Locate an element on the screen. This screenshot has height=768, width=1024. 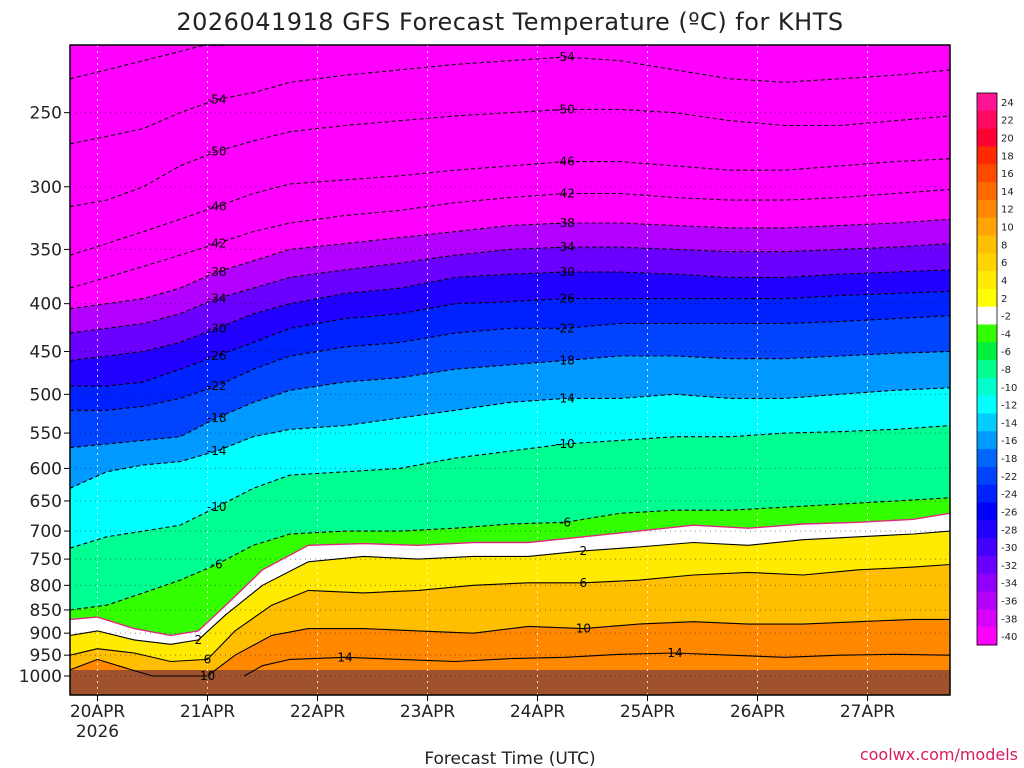
isotherm-label: -30 is located at coordinates (565, 272).